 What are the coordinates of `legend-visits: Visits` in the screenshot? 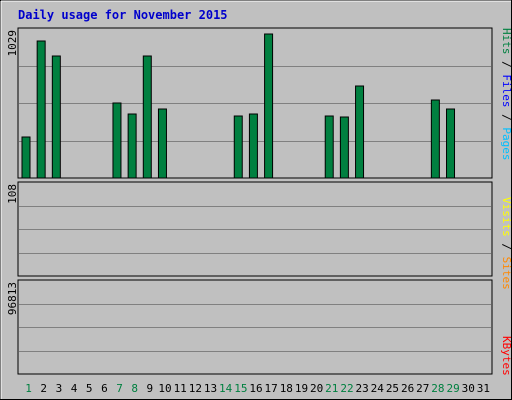 It's located at (506, 217).